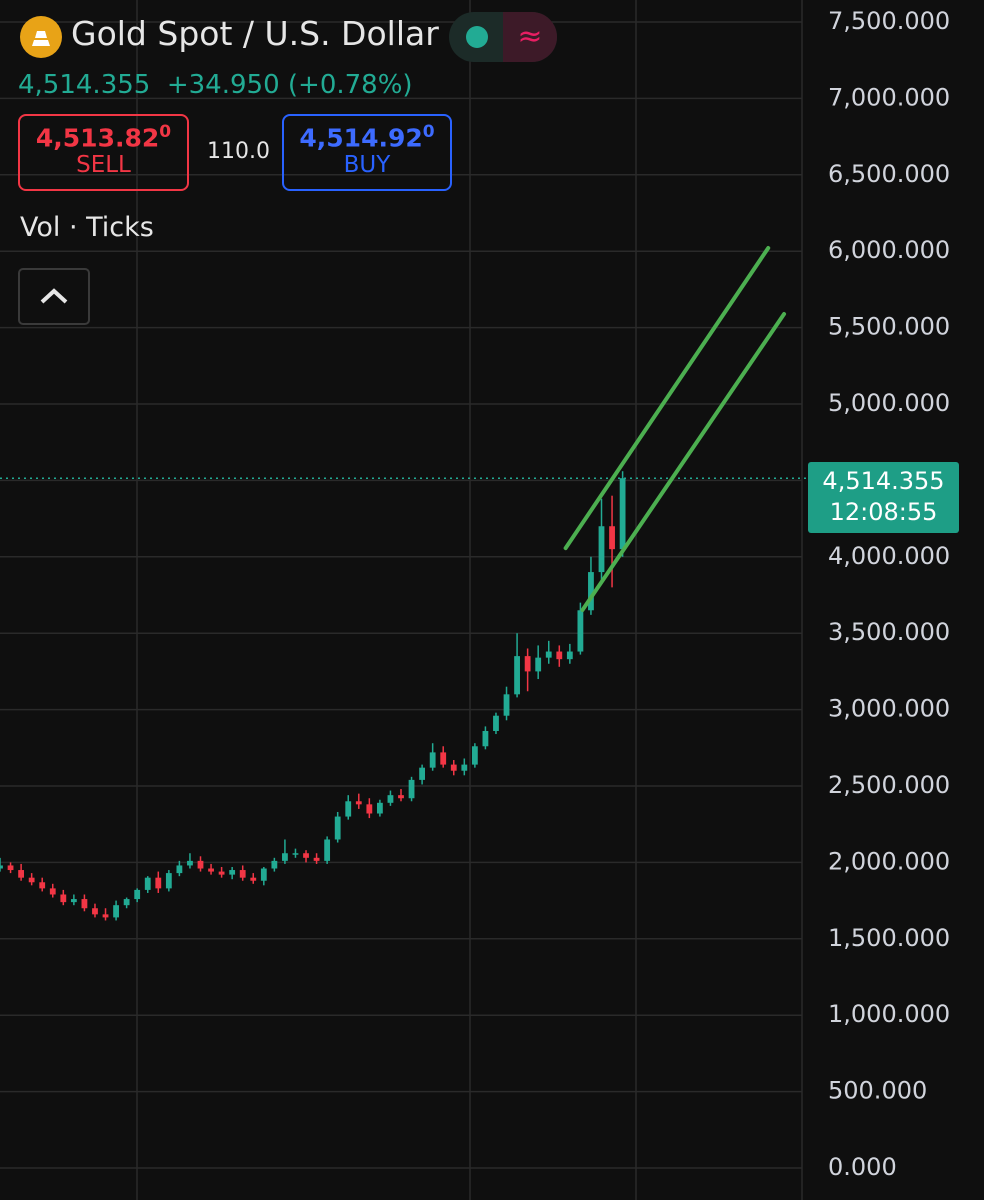 The width and height of the screenshot is (984, 1200). I want to click on sell-button: 4,513.820 SELL, so click(103, 152).